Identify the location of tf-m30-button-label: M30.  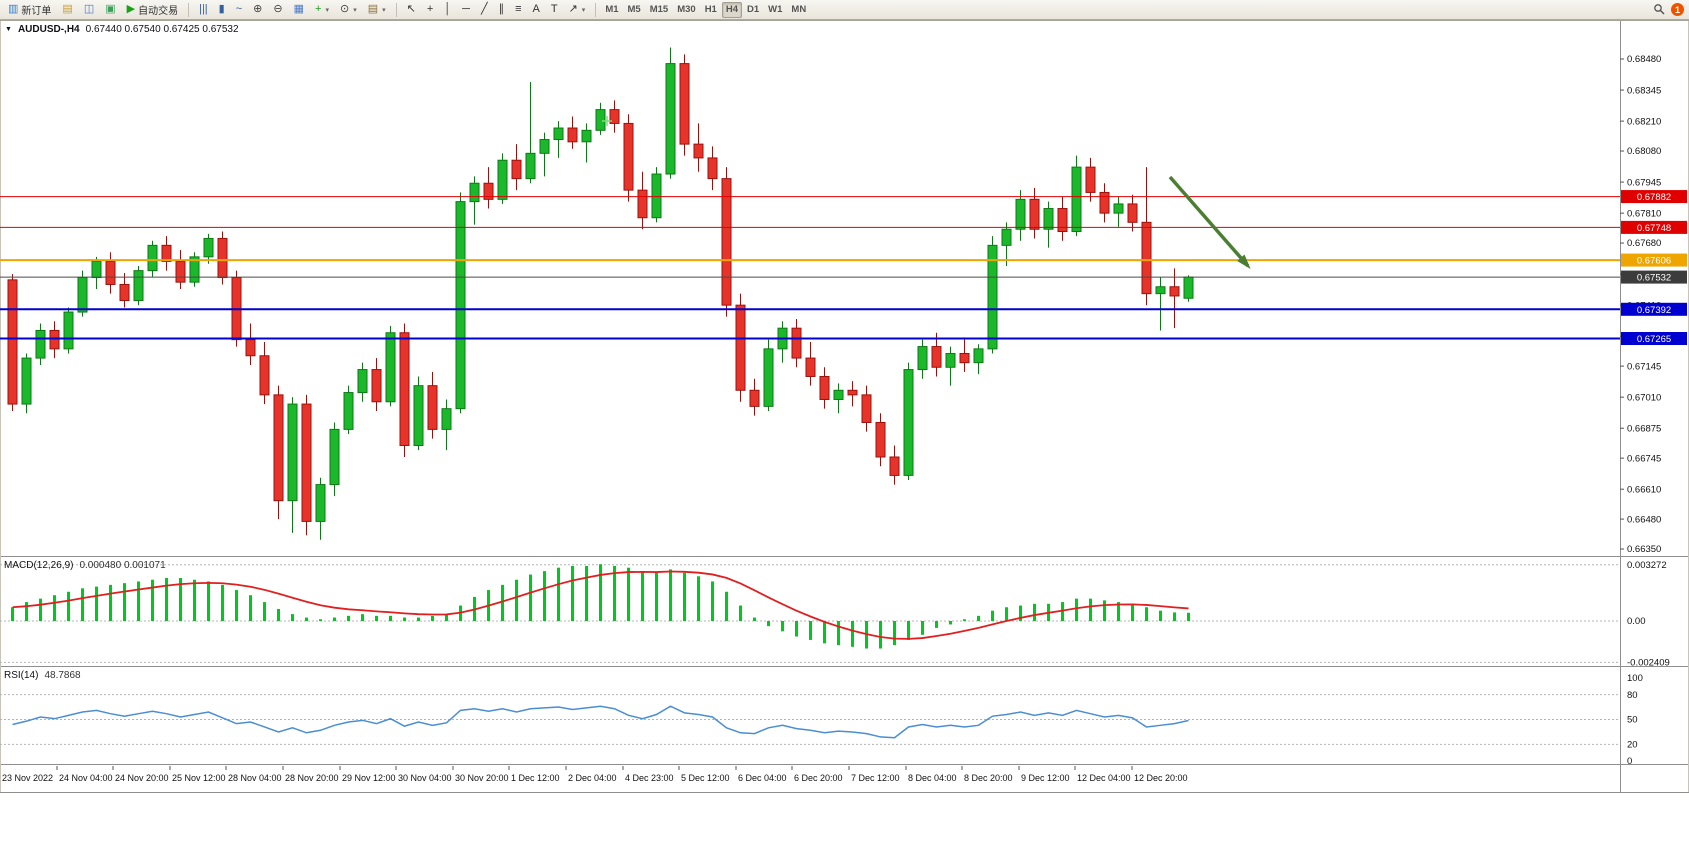
(686, 9).